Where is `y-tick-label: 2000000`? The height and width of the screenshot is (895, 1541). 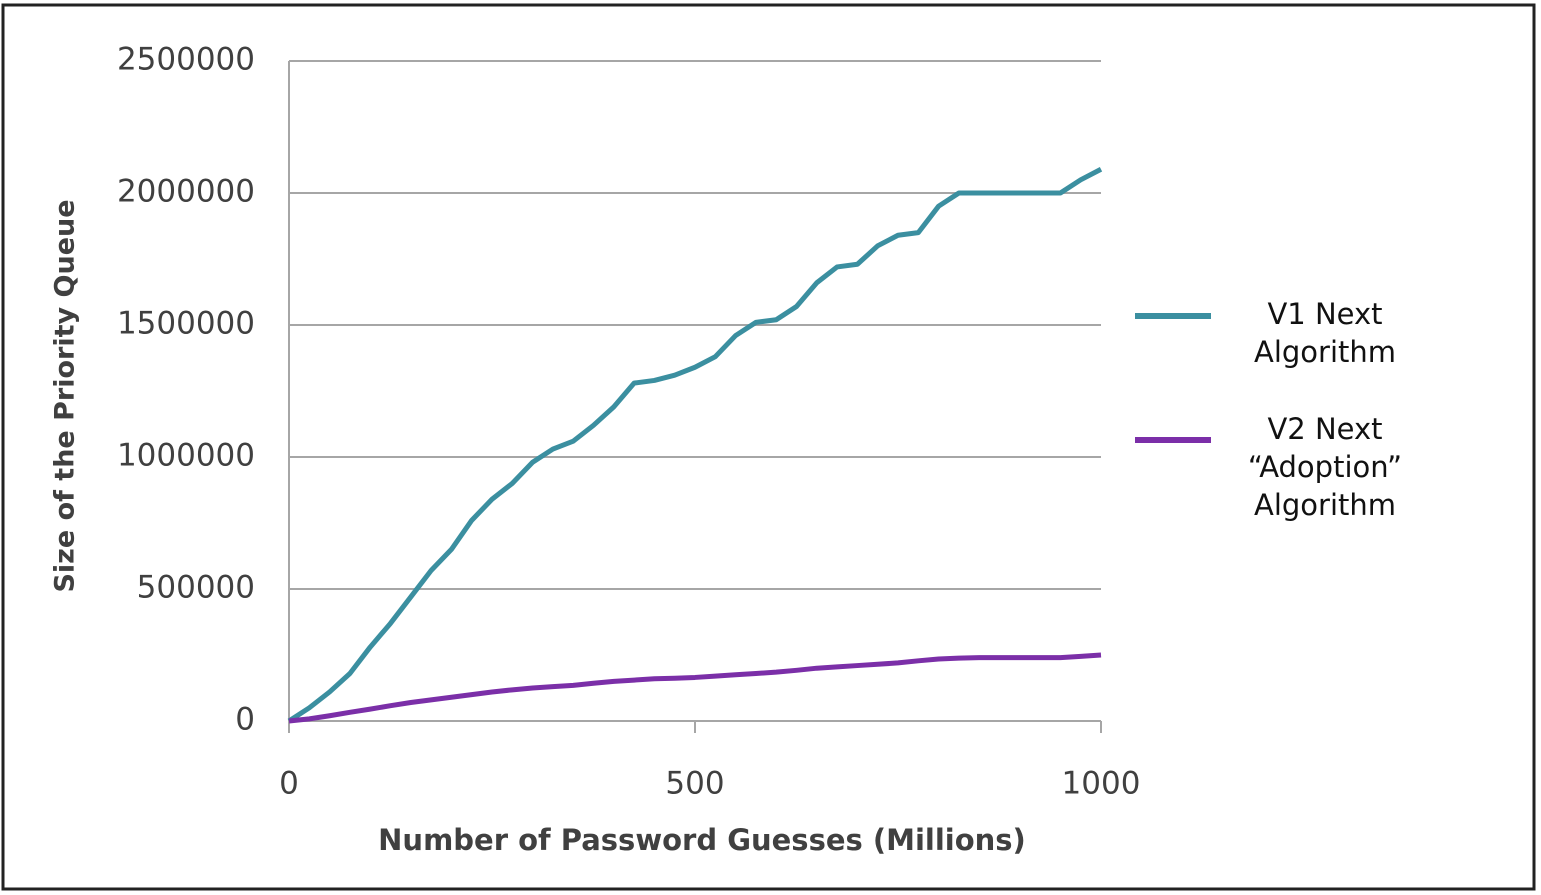
y-tick-label: 2000000 is located at coordinates (186, 192).